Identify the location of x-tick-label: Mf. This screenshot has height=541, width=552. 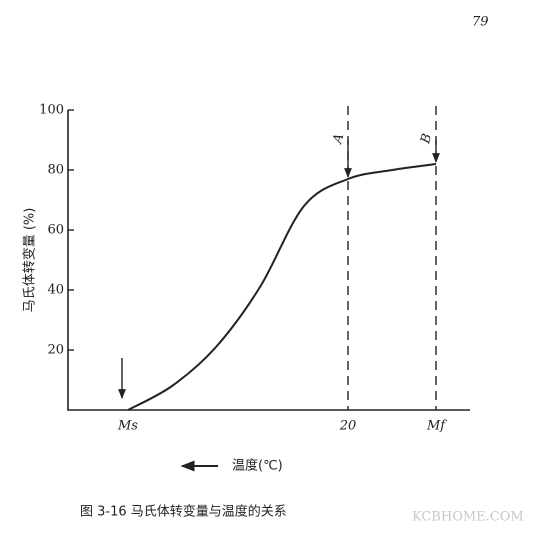
(436, 426).